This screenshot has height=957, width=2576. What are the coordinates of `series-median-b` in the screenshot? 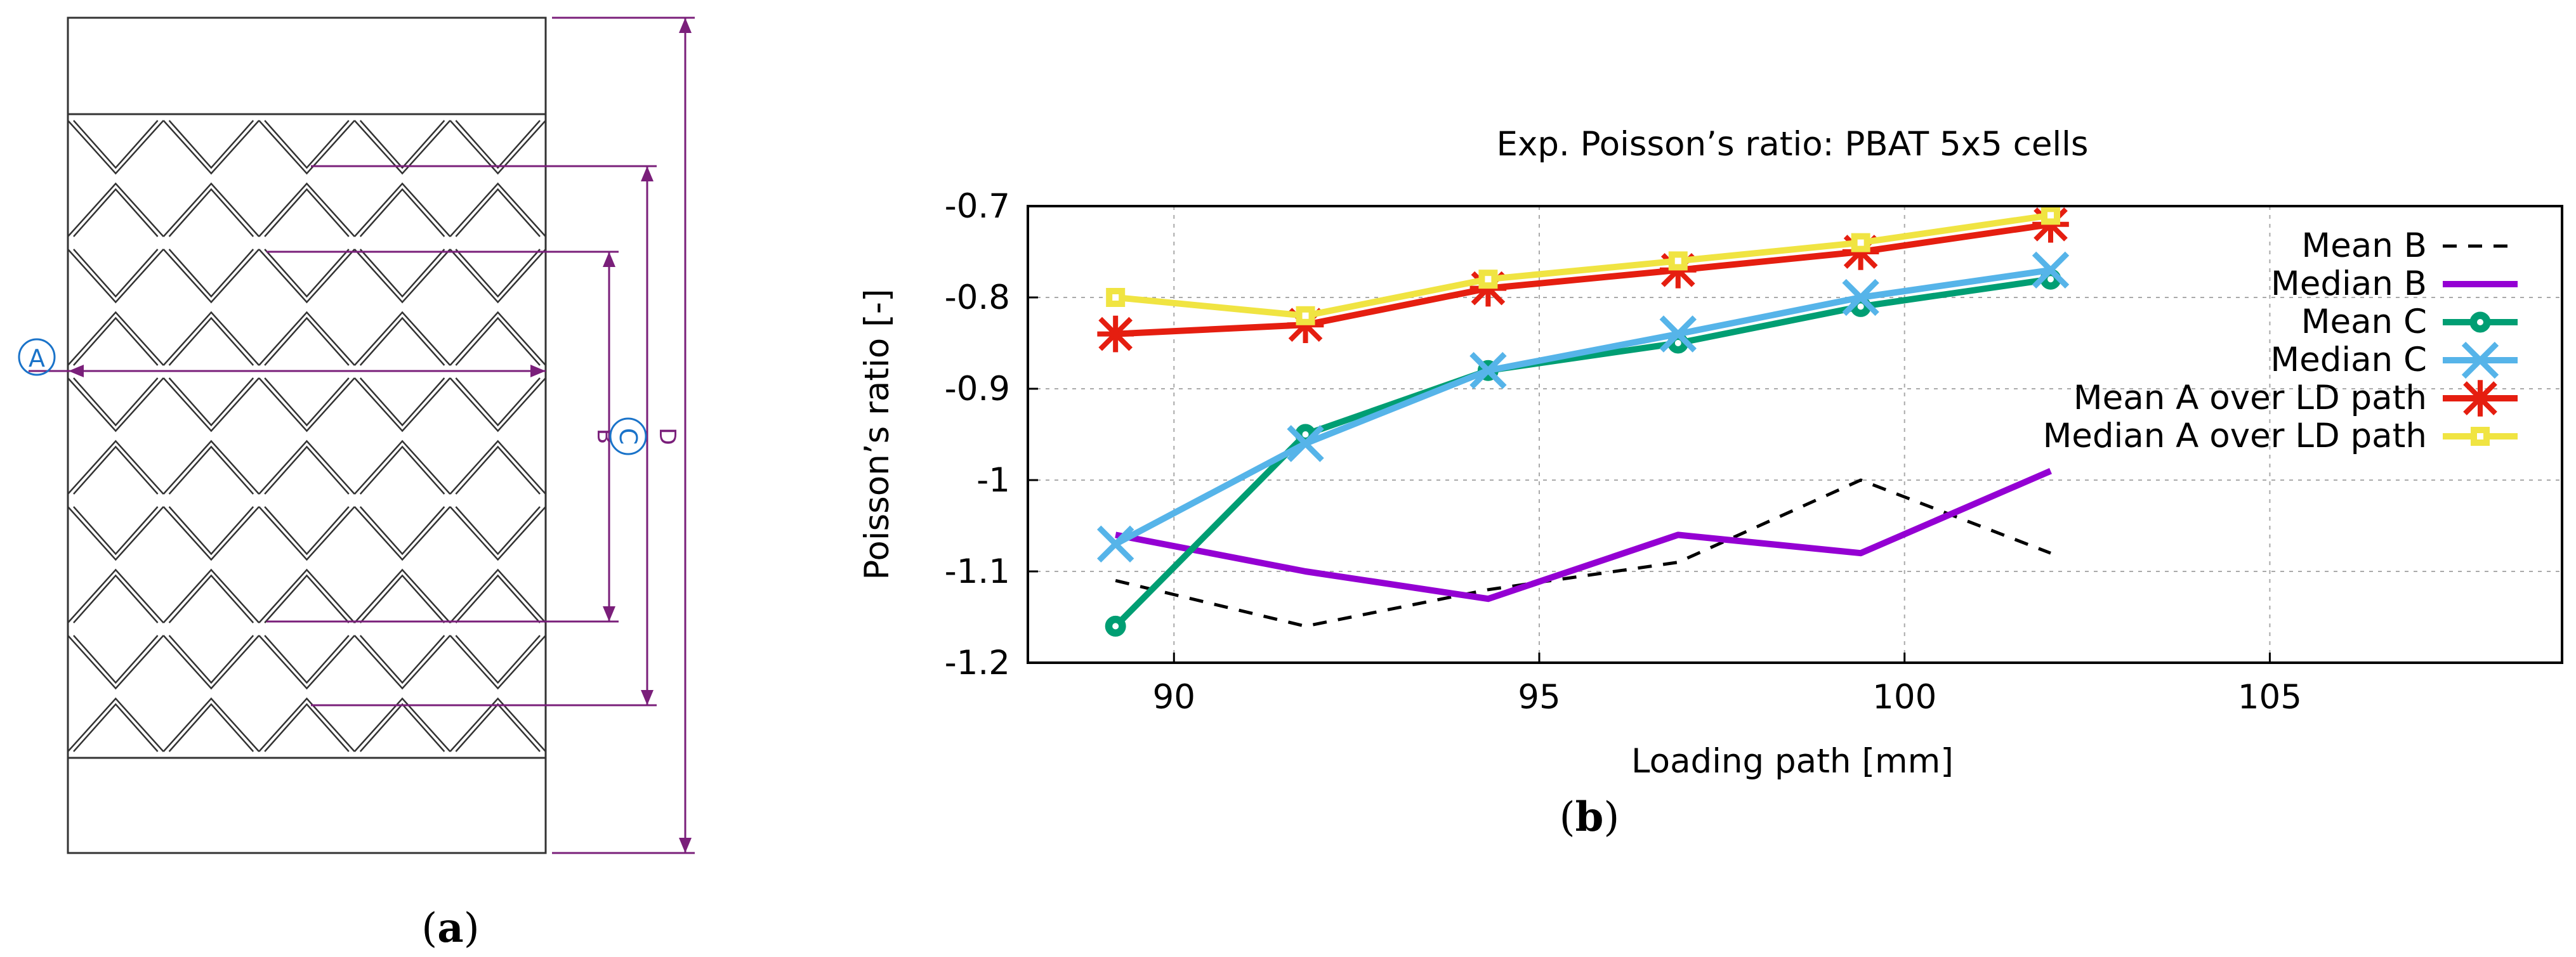 It's located at (1583, 535).